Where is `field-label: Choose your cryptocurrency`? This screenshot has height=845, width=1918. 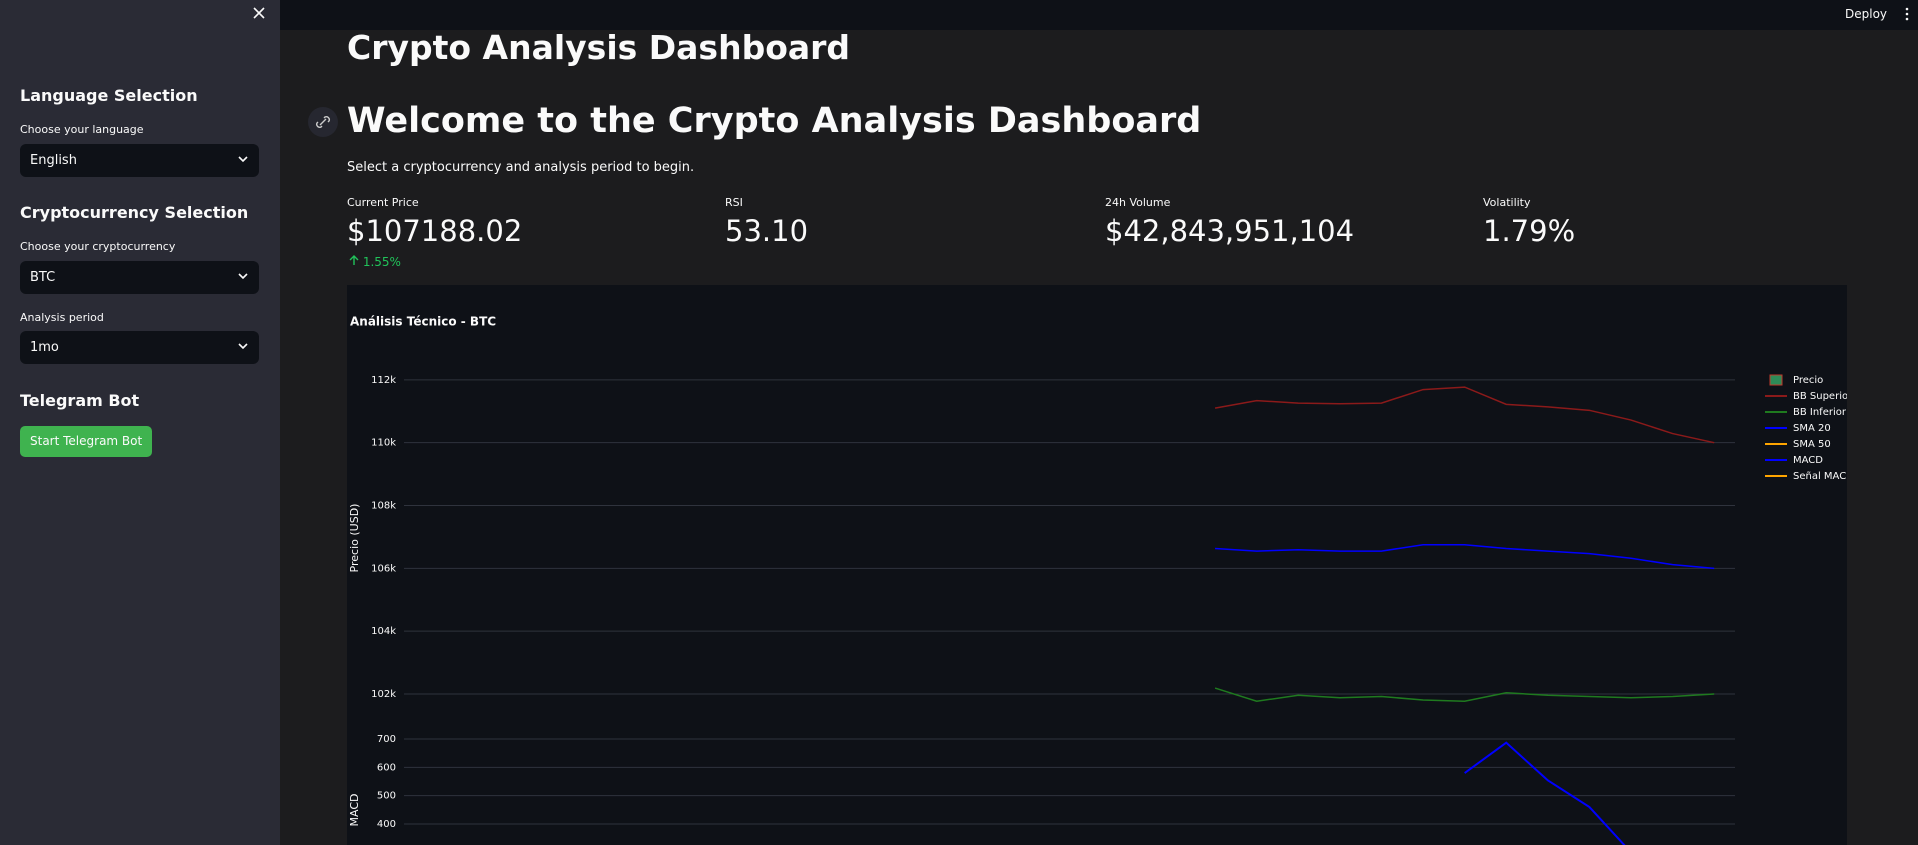 field-label: Choose your cryptocurrency is located at coordinates (98, 246).